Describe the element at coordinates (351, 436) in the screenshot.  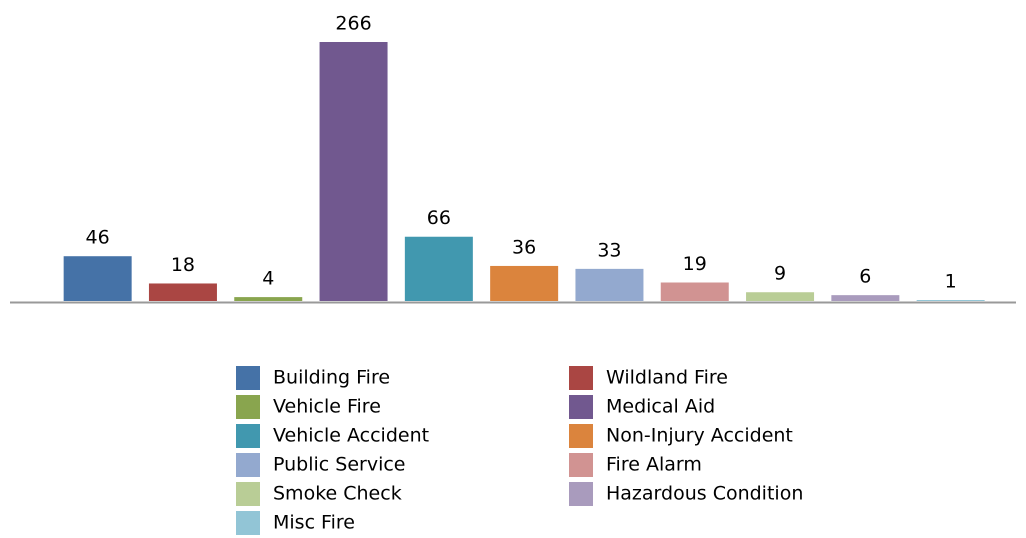
I see `legend-label: Vehicle Accident` at that location.